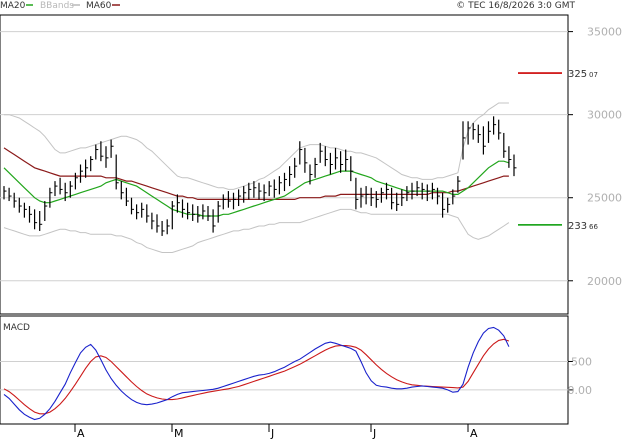 This screenshot has width=627, height=440. Describe the element at coordinates (580, 375) in the screenshot. I see `macd-y-axis: 0.00 500` at that location.